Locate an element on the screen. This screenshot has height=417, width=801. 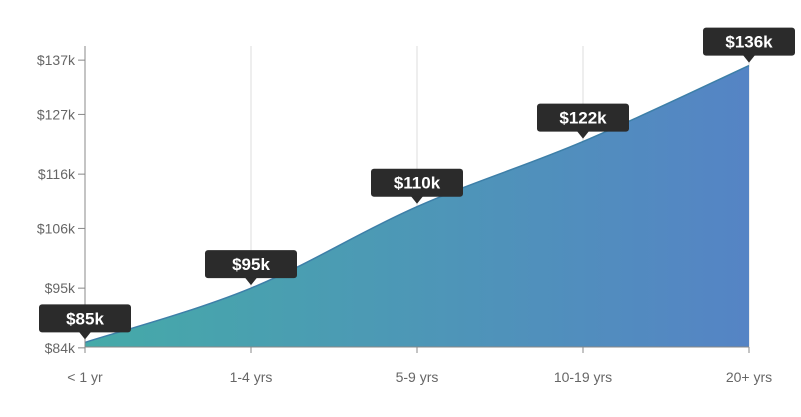
y-tick-label: $127k is located at coordinates (56, 114).